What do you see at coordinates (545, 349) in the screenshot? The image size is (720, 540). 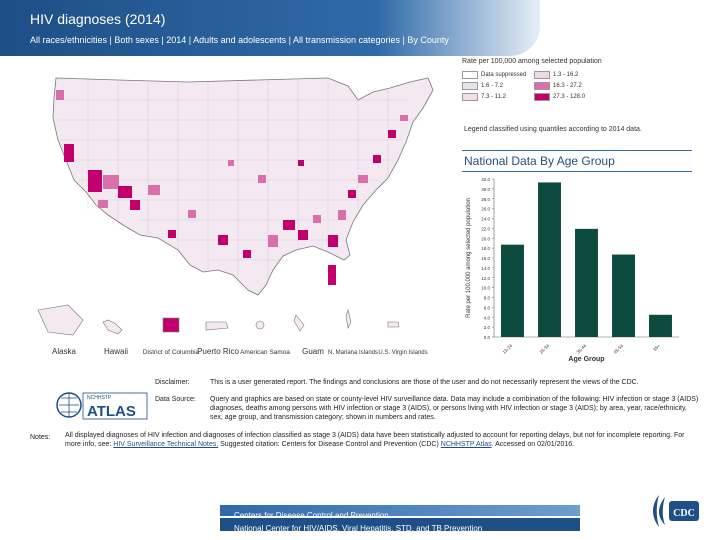 I see `x-tick-label: 25-34` at bounding box center [545, 349].